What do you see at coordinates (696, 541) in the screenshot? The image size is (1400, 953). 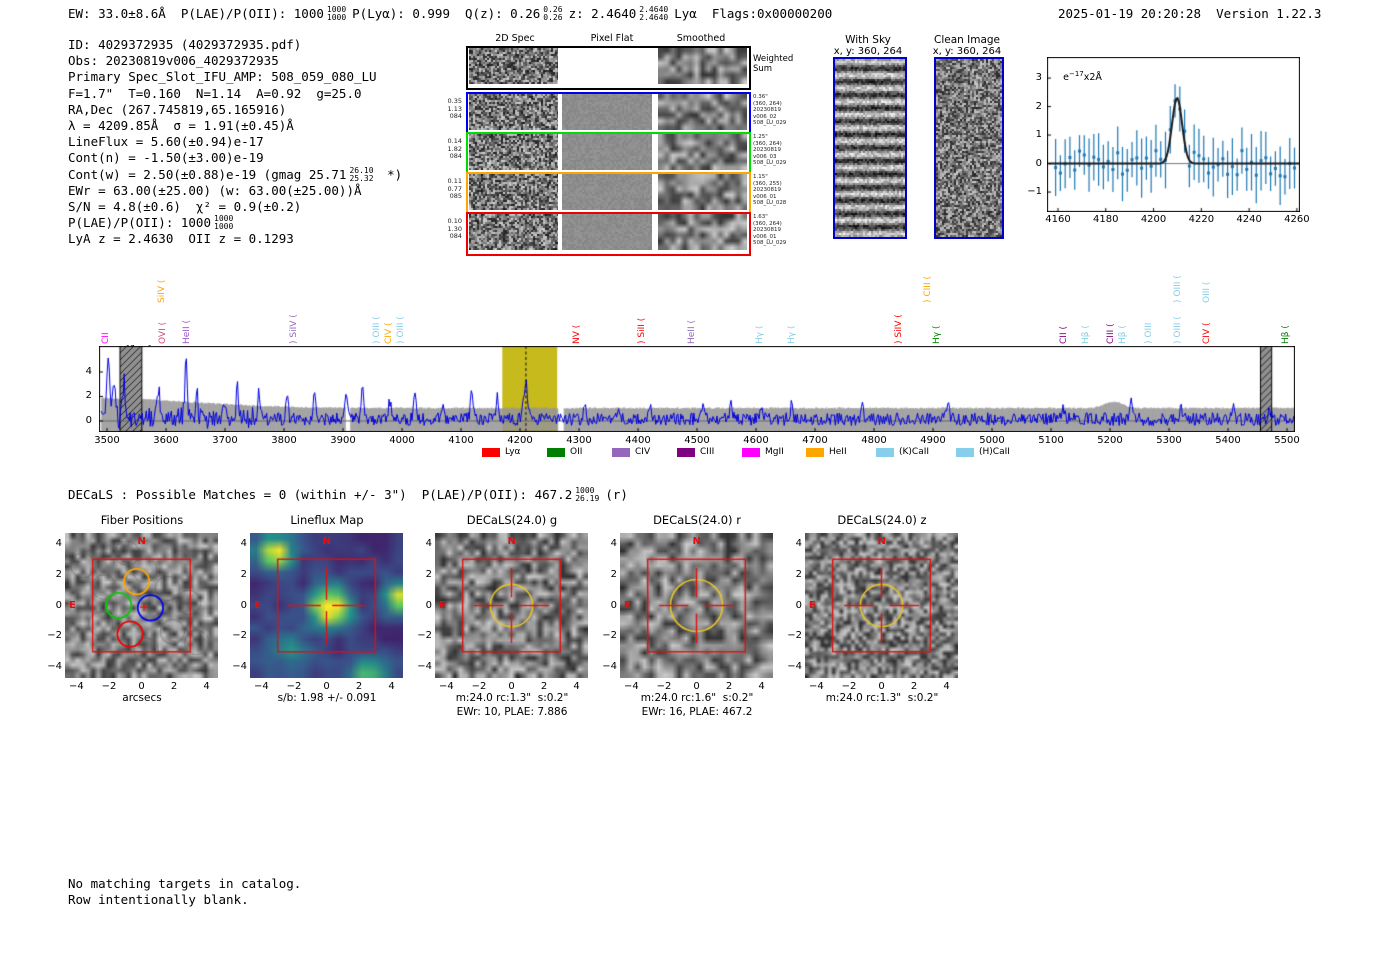 I see `north-marker: N` at bounding box center [696, 541].